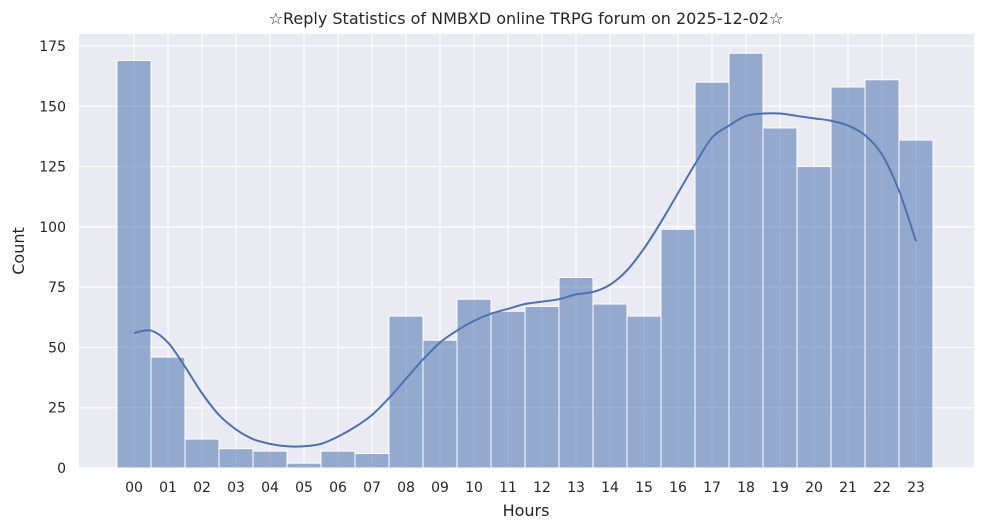  I want to click on x-tick-label-04: 04, so click(270, 488).